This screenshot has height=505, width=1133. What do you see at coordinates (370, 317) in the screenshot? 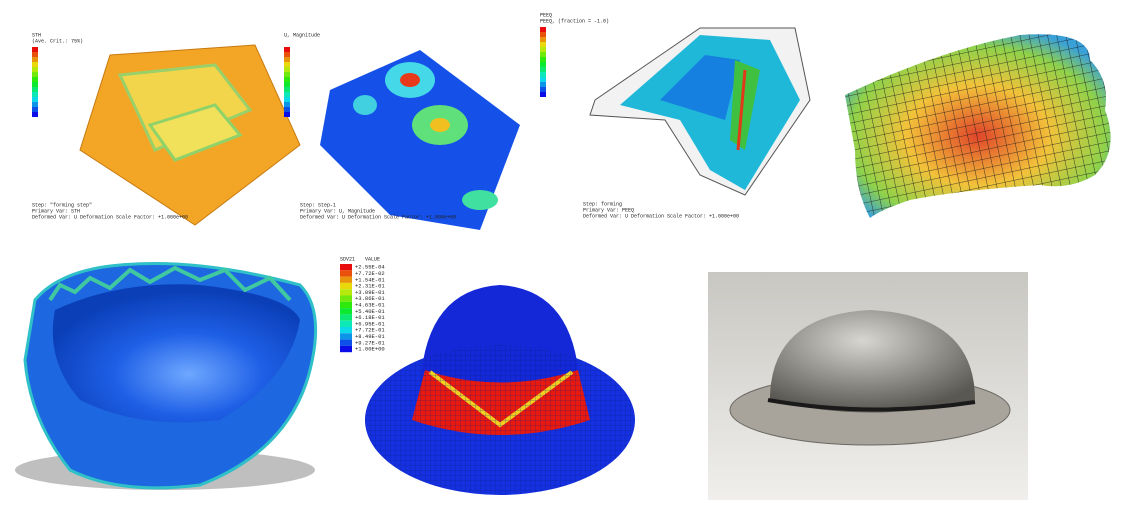
I see `legend-label: +6.18E-01` at bounding box center [370, 317].